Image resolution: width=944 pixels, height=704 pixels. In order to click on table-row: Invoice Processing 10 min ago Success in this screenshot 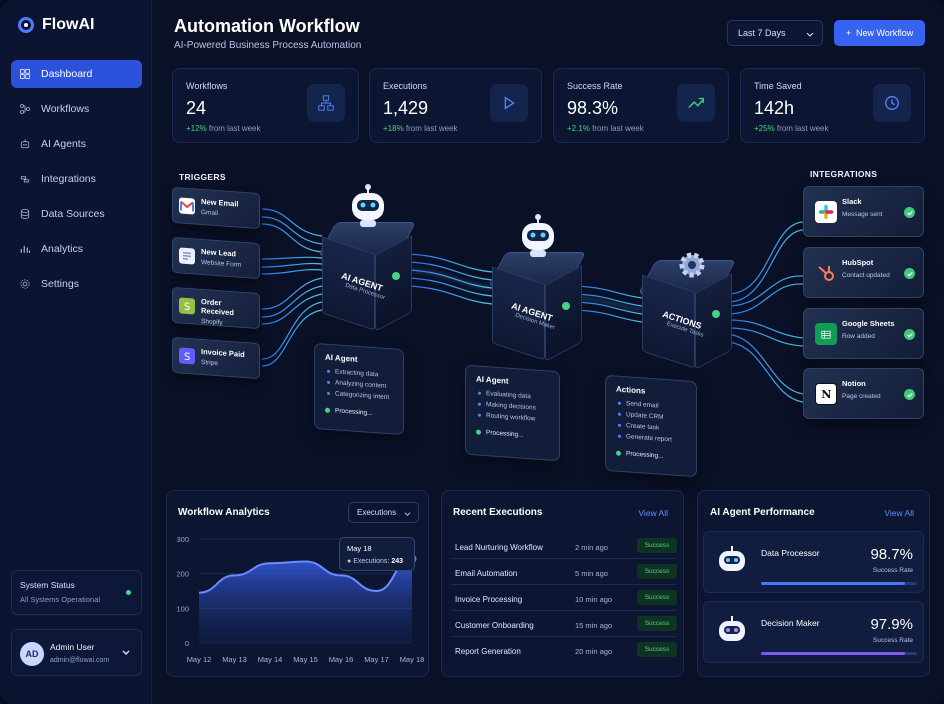, I will do `click(564, 598)`.